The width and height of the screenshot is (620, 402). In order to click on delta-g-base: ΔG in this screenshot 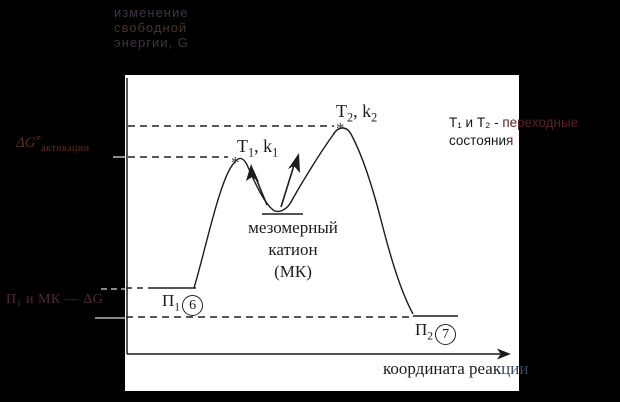, I will do `click(26, 143)`.